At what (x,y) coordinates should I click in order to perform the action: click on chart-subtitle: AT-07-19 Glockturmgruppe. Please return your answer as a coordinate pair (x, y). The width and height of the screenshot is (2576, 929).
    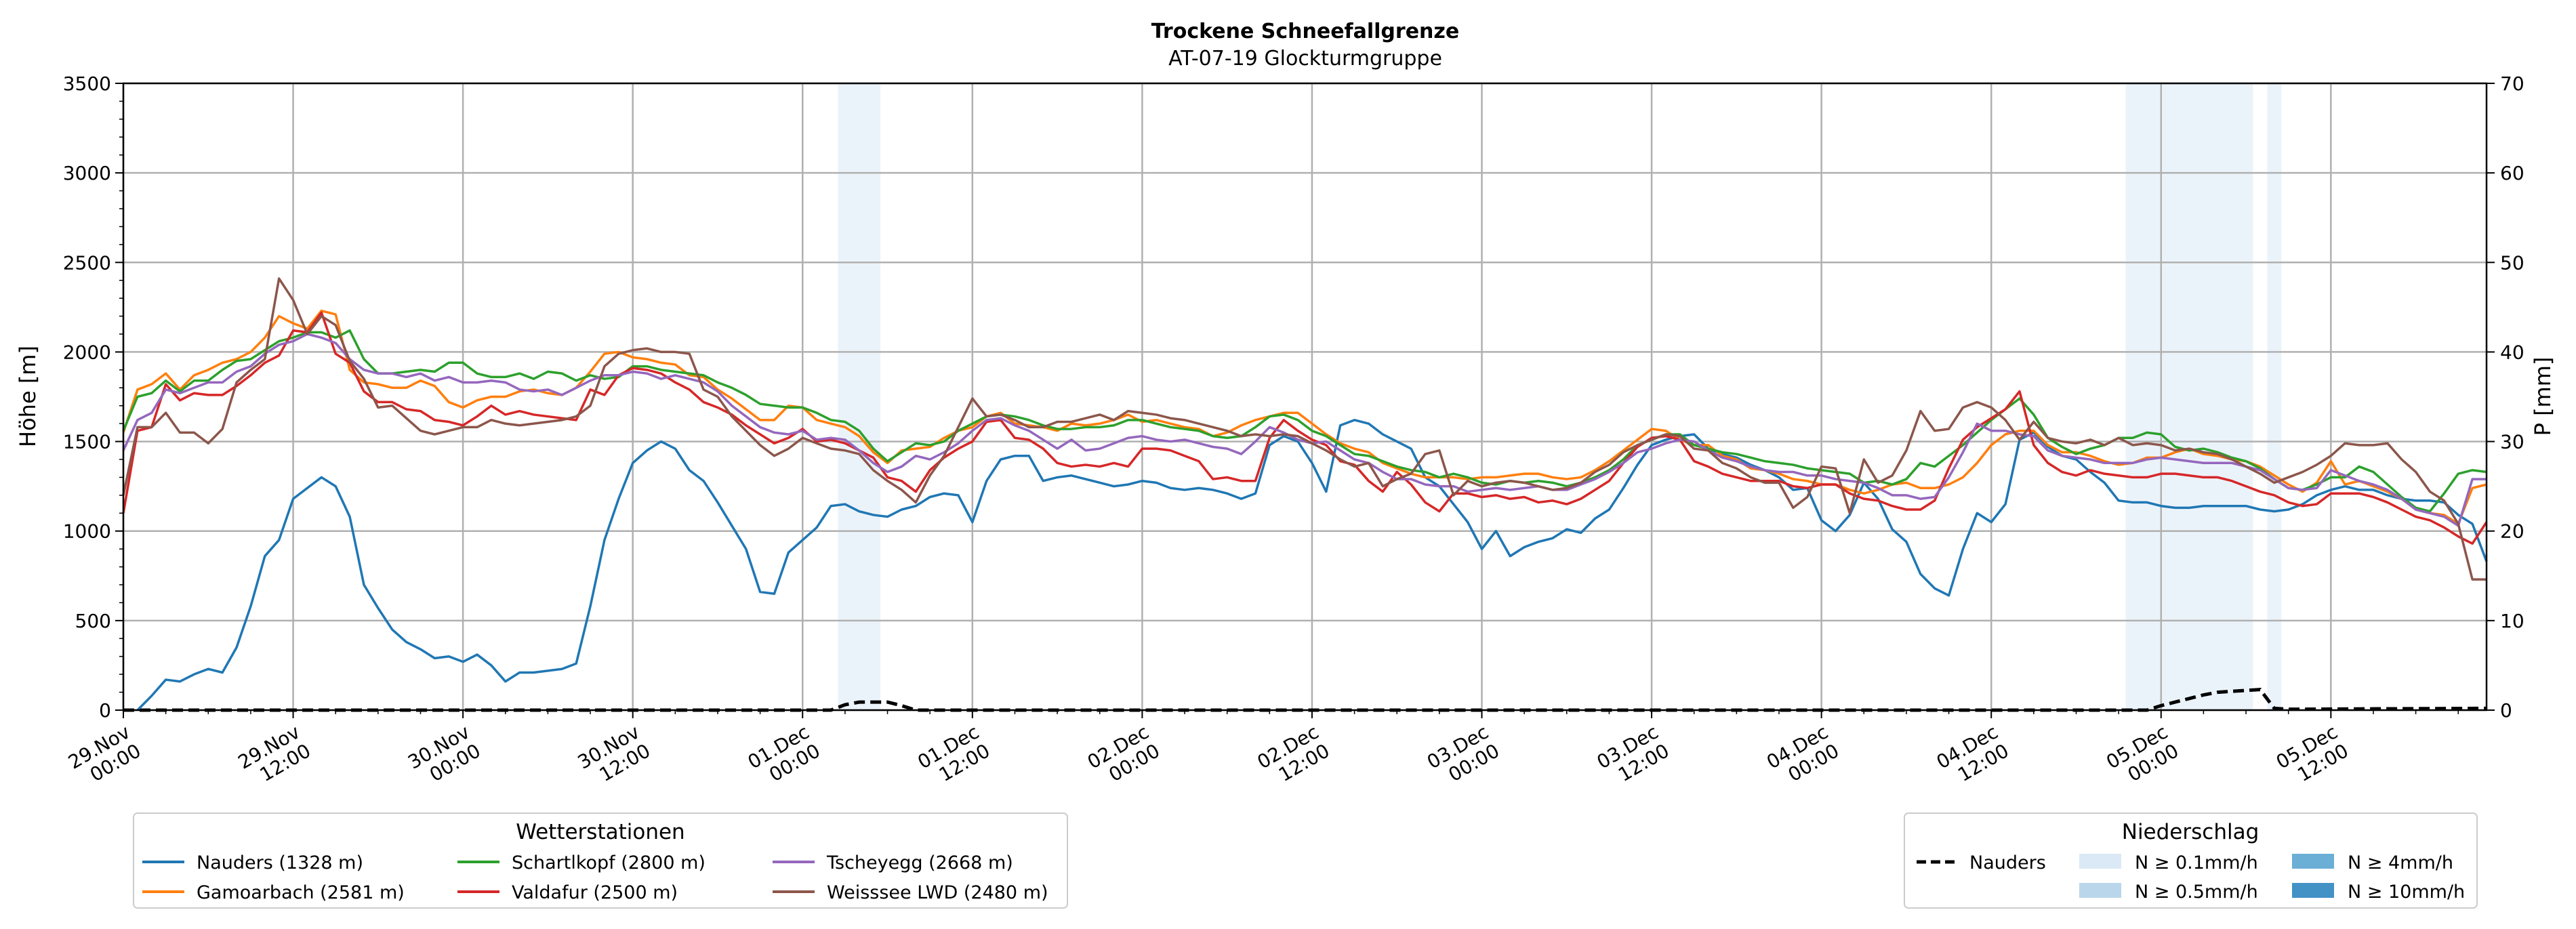
    Looking at the image, I should click on (1305, 58).